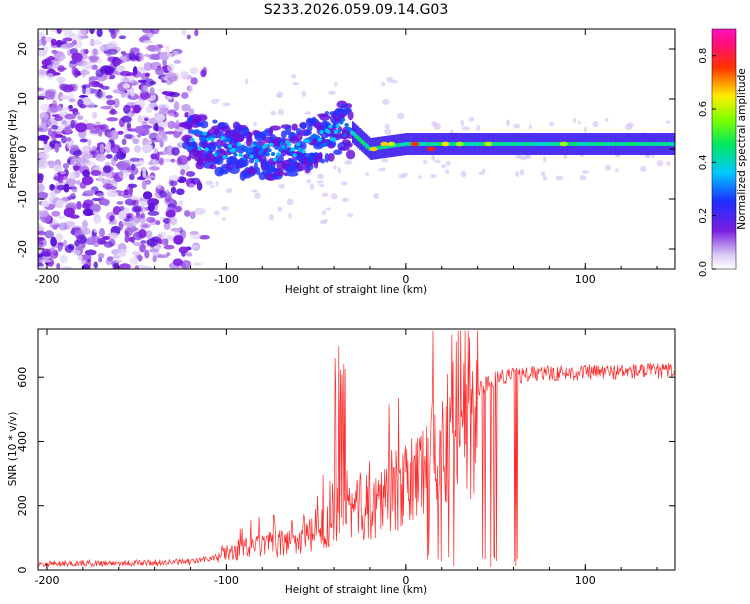 The image size is (750, 604). What do you see at coordinates (703, 56) in the screenshot?
I see `colorbar-tick-label: 0.8` at bounding box center [703, 56].